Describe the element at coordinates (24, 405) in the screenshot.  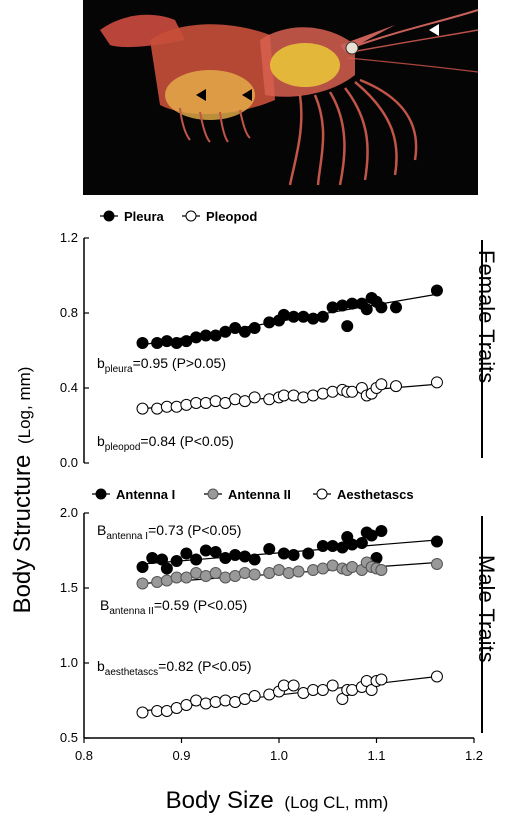
I see `y-axis-label-unit: (Log, mm)` at that location.